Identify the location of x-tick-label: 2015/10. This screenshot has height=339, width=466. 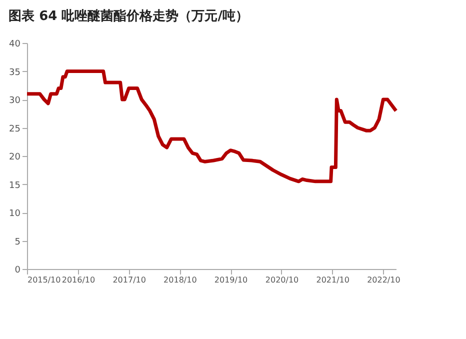
(44, 280).